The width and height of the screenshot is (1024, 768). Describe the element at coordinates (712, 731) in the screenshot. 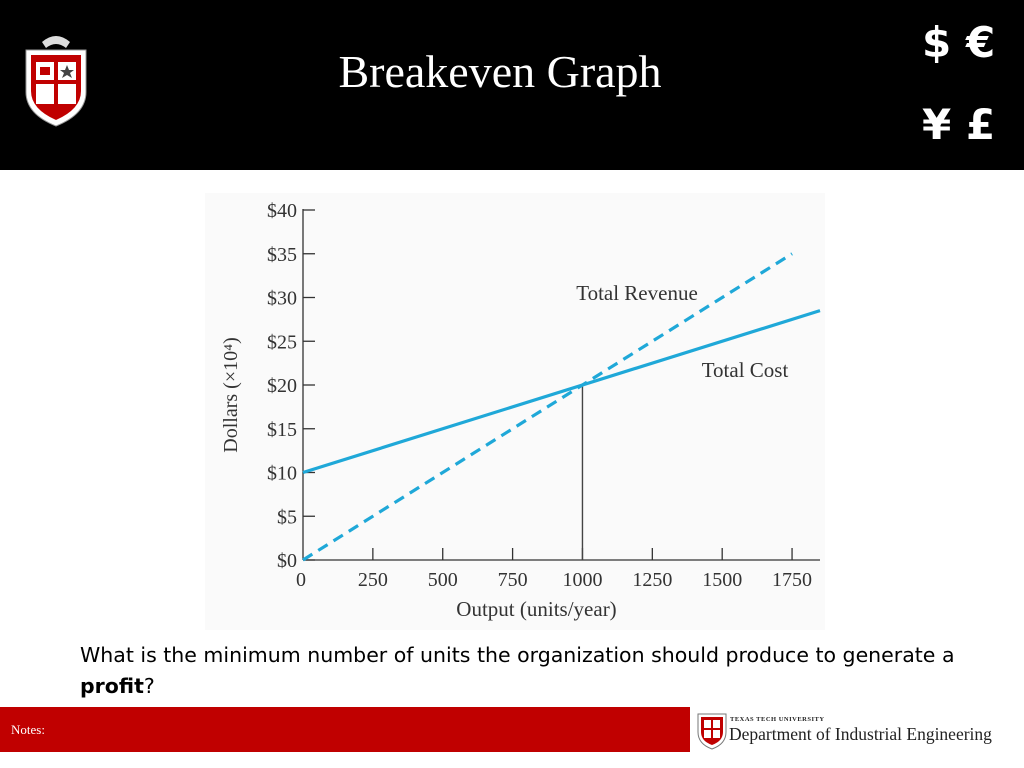

I see `department-logo-icon` at that location.